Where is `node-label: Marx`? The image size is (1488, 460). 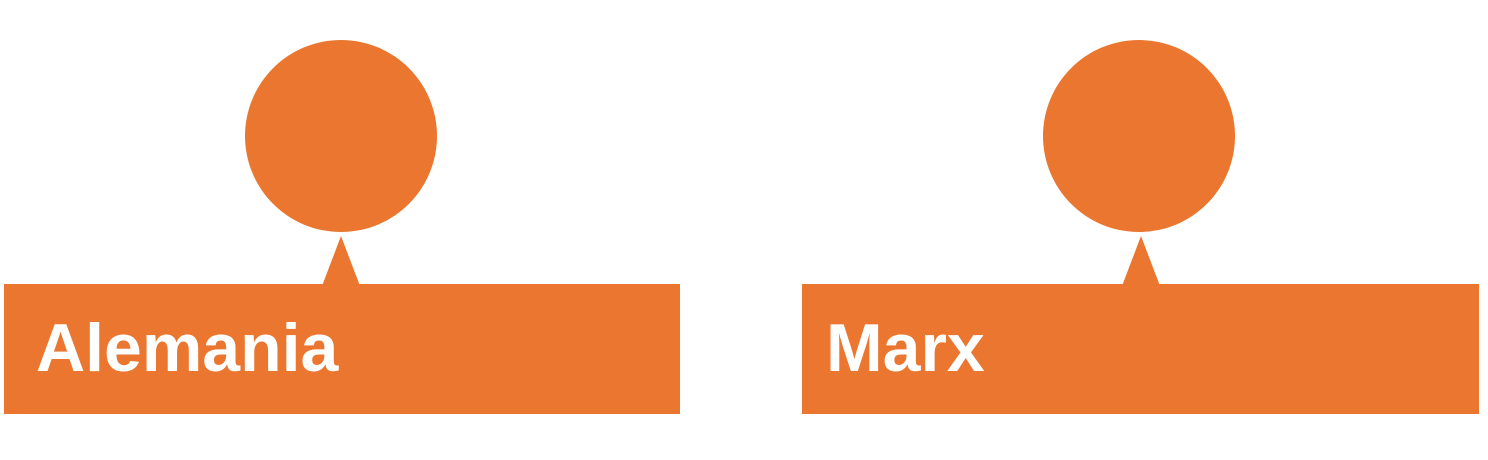 node-label: Marx is located at coordinates (905, 348).